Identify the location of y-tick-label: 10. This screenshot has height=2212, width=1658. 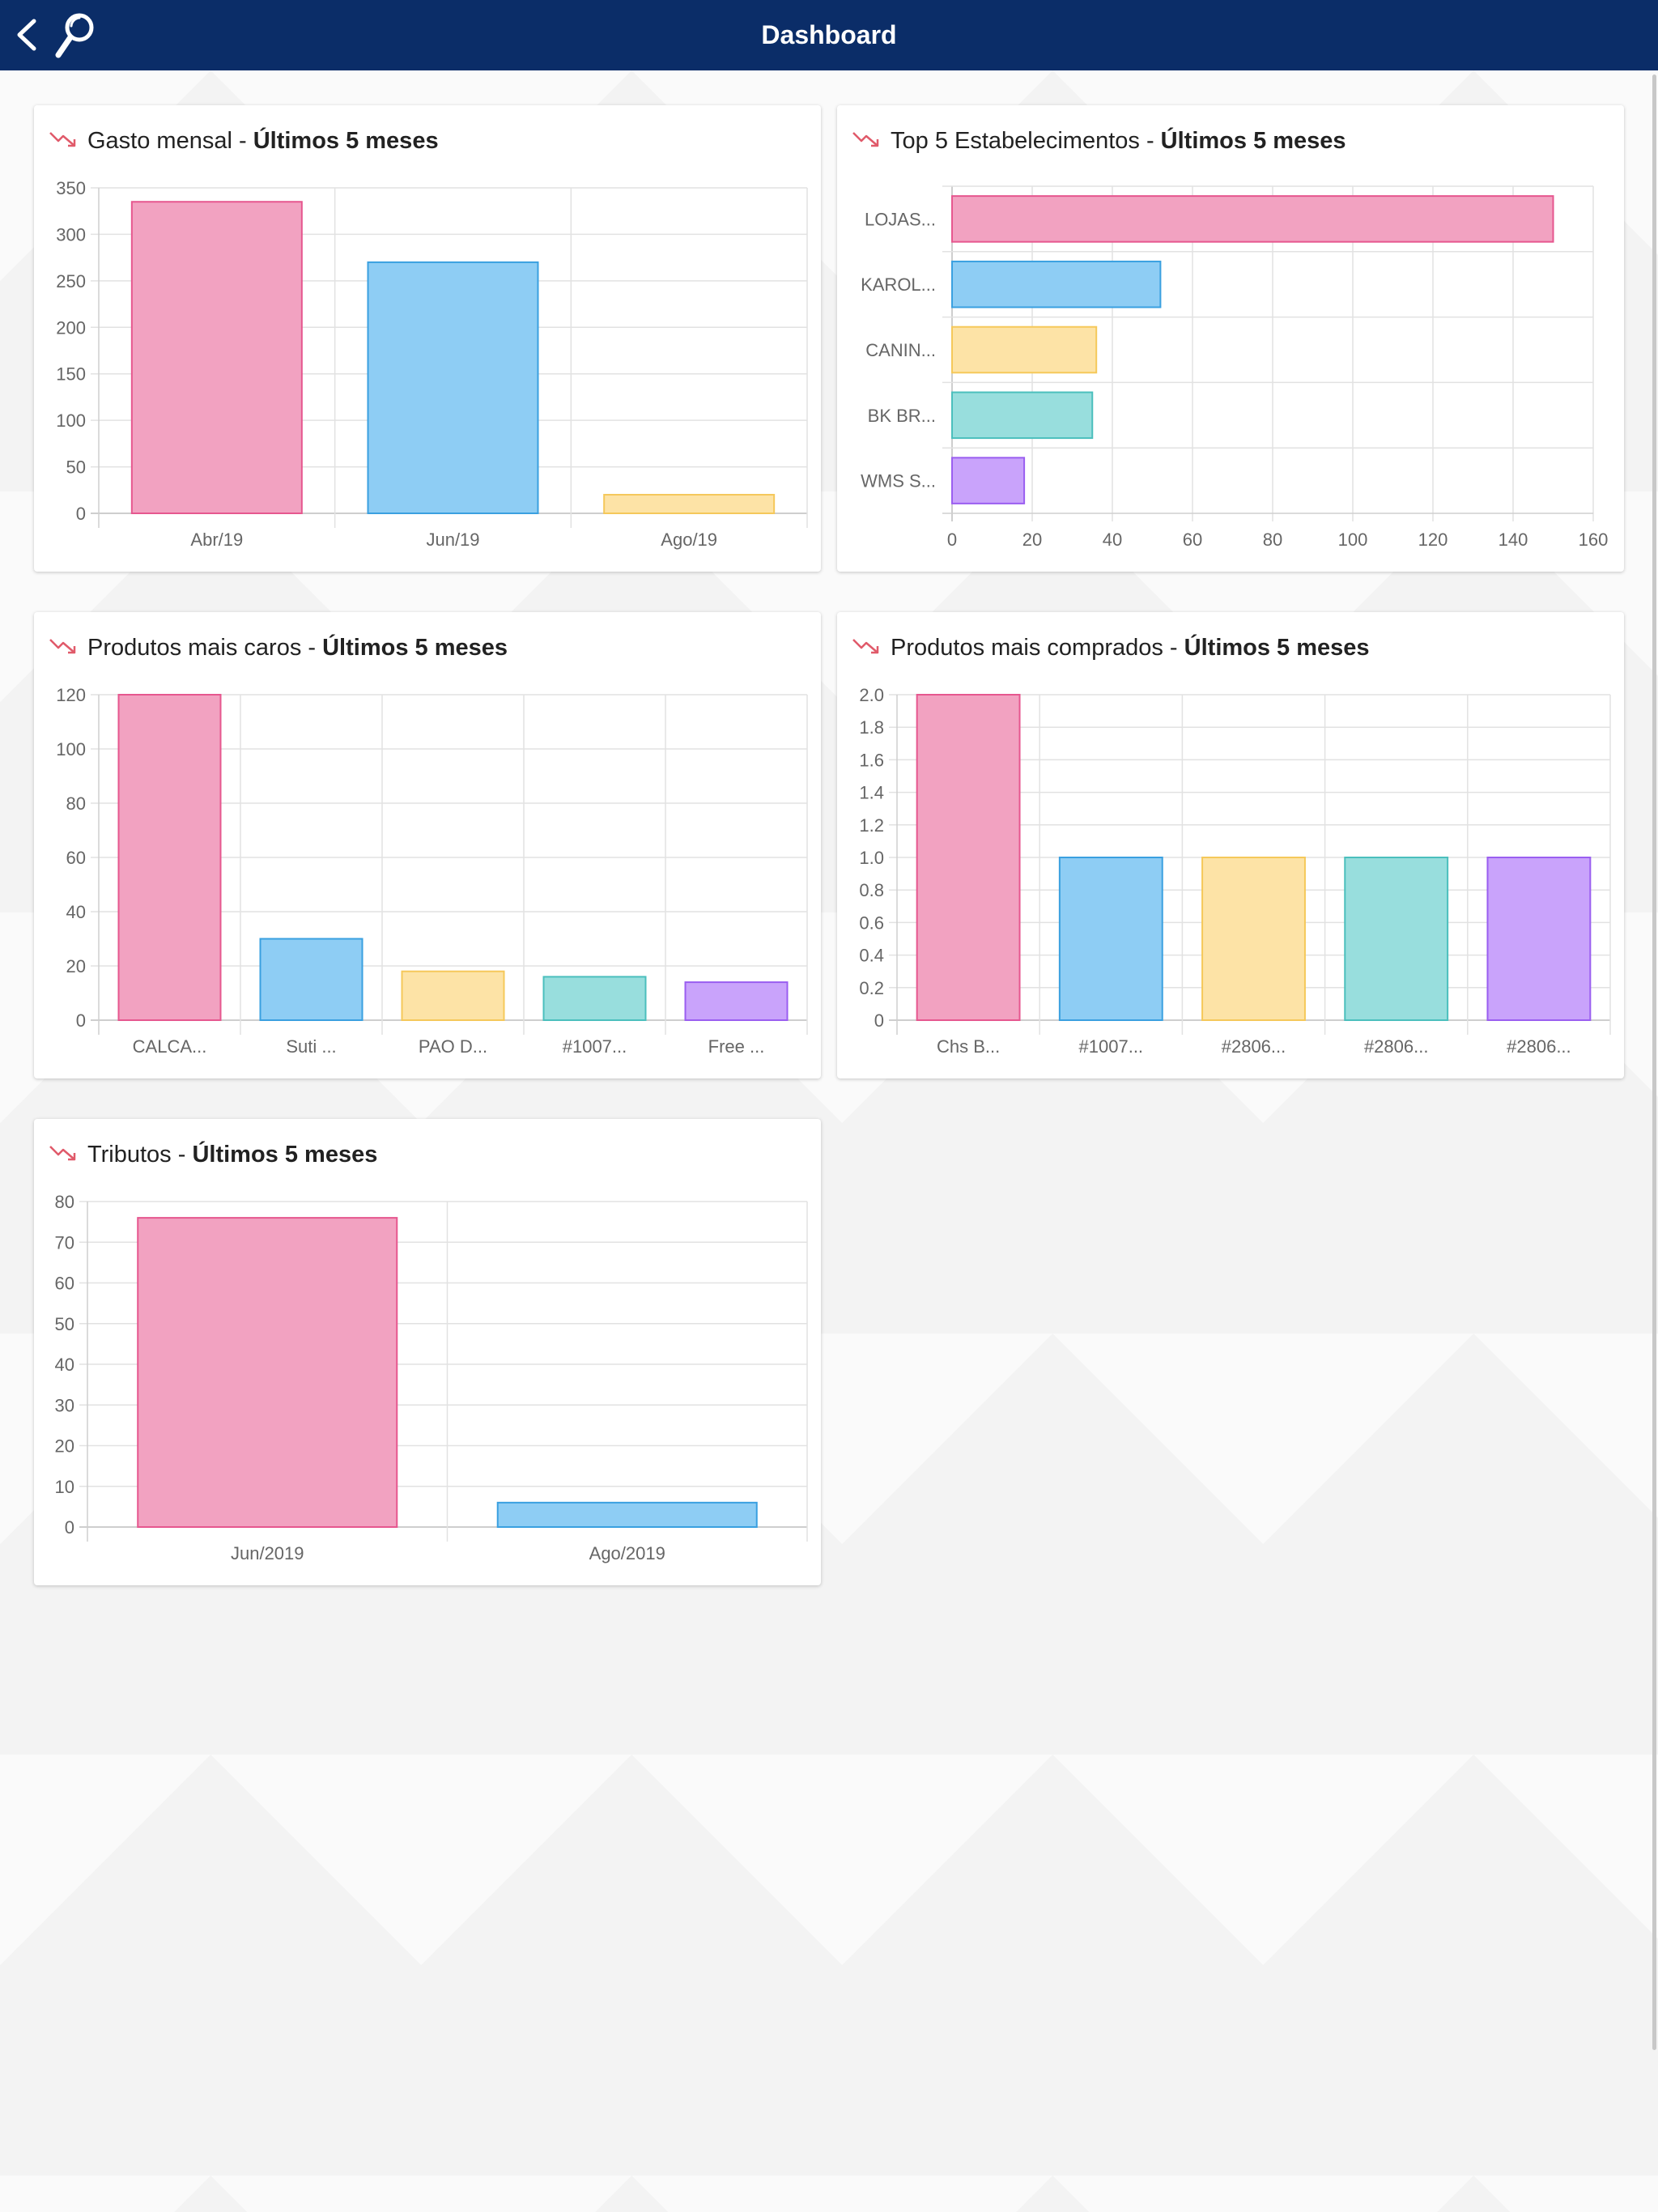
(64, 1487).